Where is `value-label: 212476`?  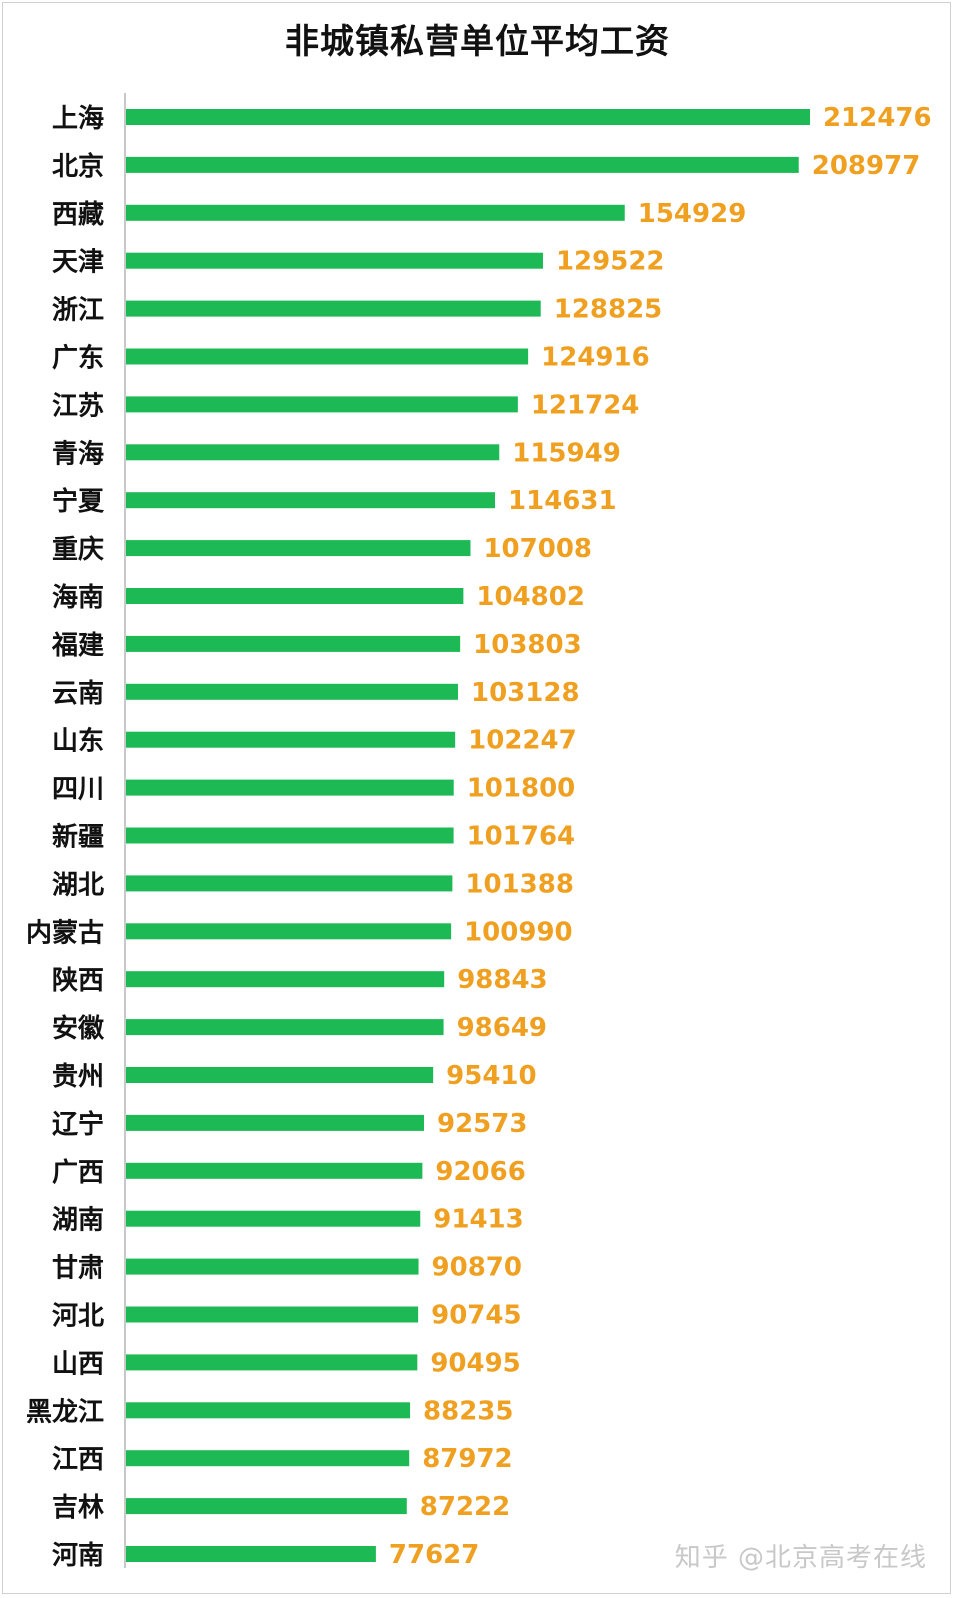 value-label: 212476 is located at coordinates (877, 118).